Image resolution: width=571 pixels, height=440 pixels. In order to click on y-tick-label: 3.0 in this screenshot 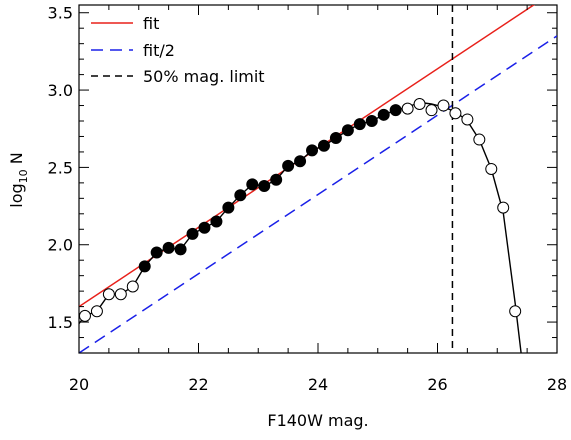, I will do `click(60, 90)`.